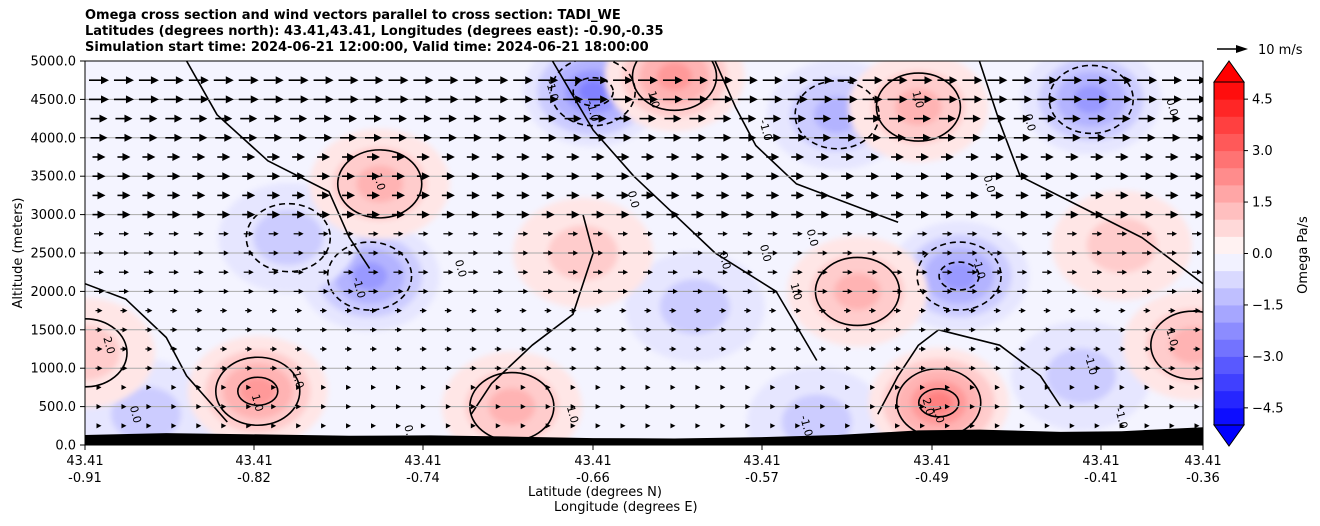  I want to click on x-tick-lon-3: -0.66, so click(593, 478).